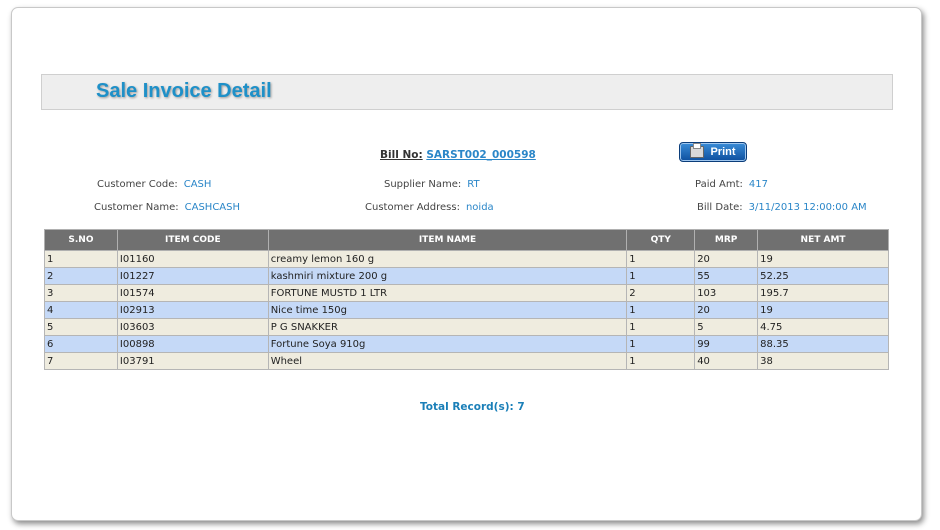  Describe the element at coordinates (467, 92) in the screenshot. I see `title-bar: Sale Invoice Detail` at that location.